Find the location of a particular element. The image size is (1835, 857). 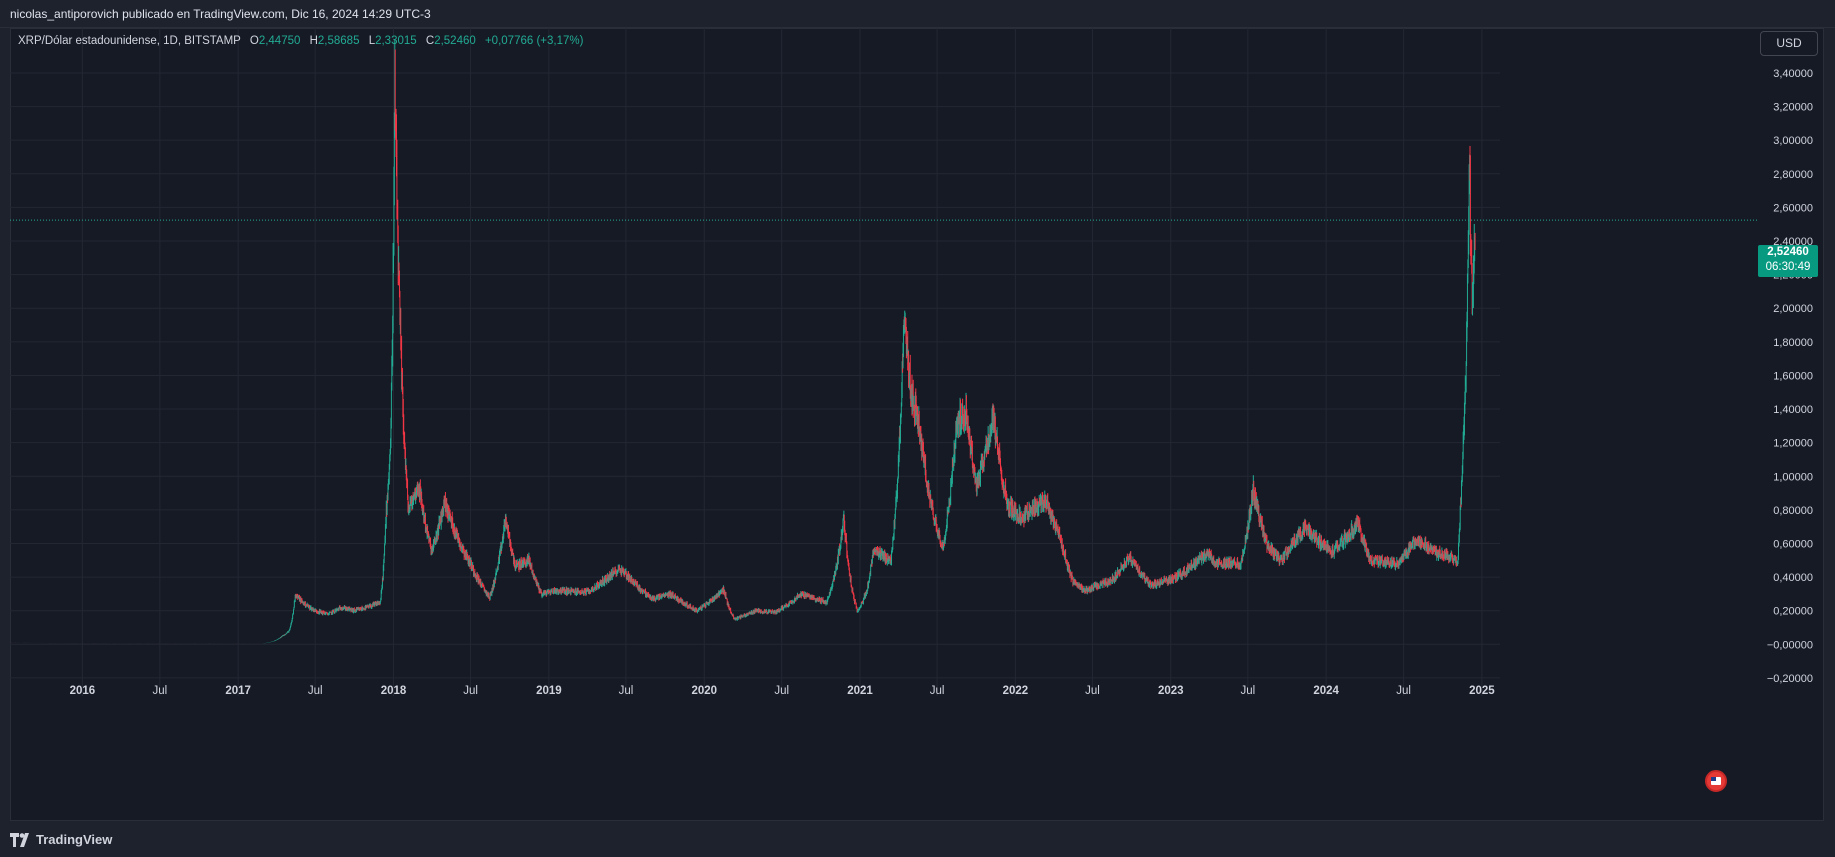

y-tick-label: 3,00000 is located at coordinates (1793, 141).